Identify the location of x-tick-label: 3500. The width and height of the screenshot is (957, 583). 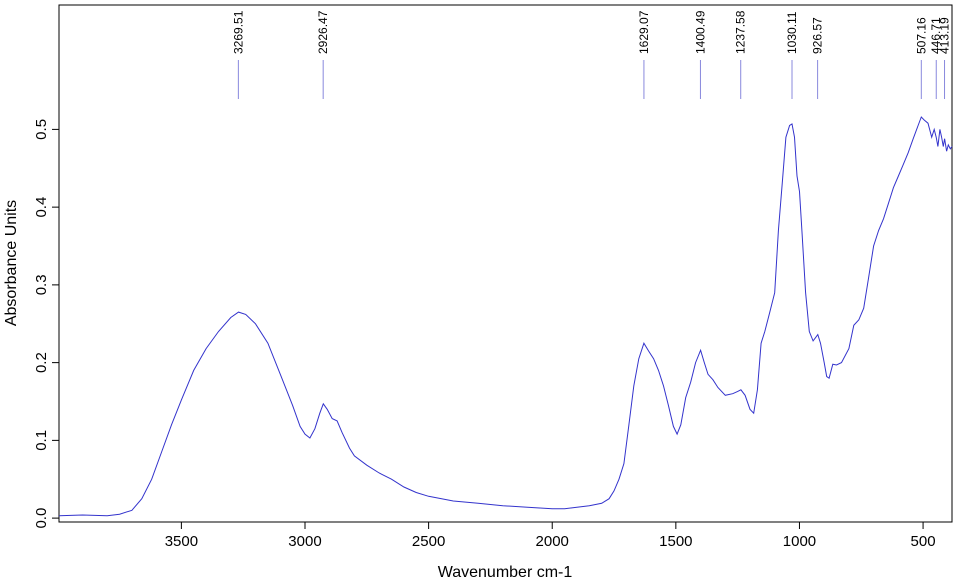
(181, 541).